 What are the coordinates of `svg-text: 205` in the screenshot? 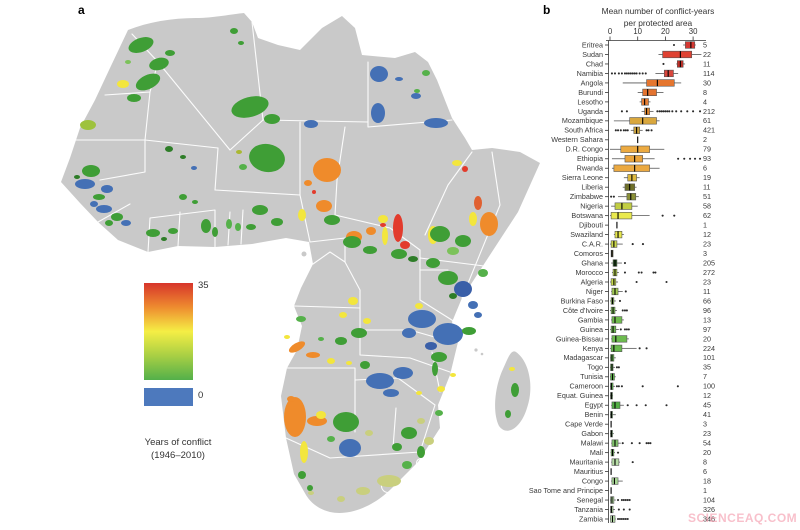 It's located at (709, 262).